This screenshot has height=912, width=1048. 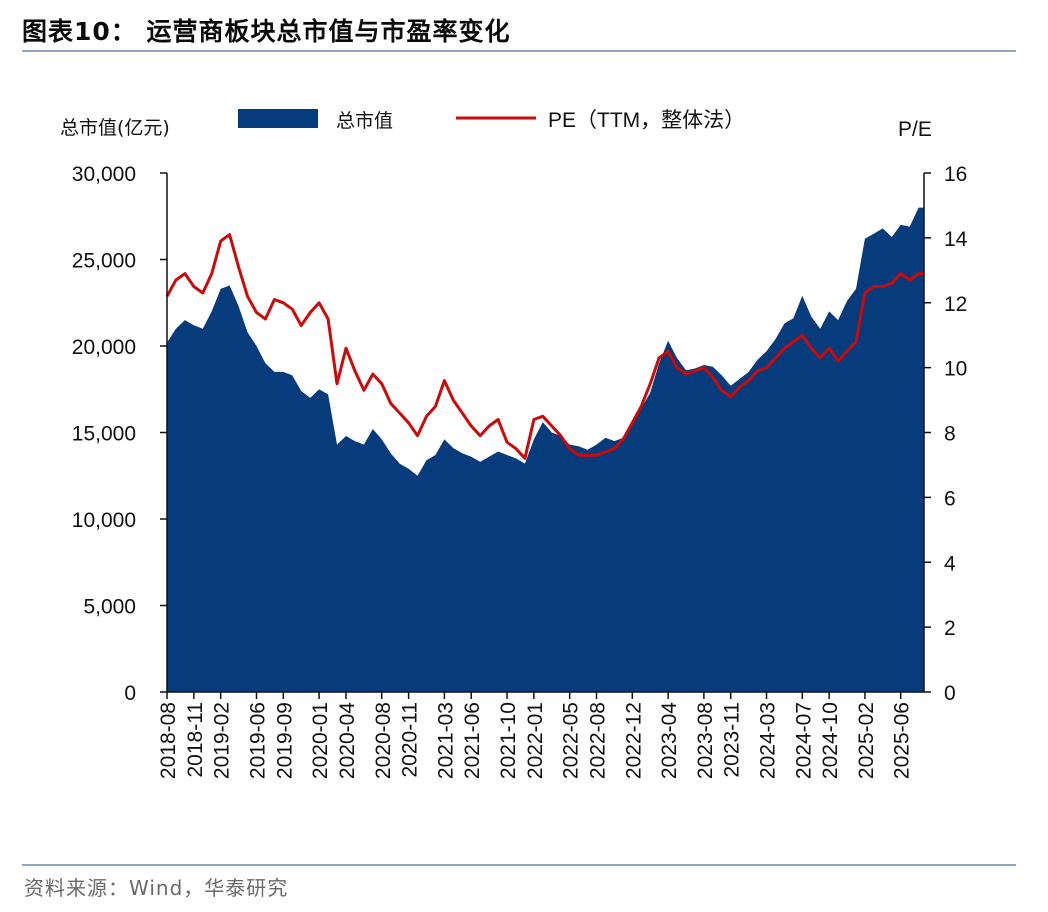 I want to click on x-tick-label: 2021-03, so click(x=445, y=740).